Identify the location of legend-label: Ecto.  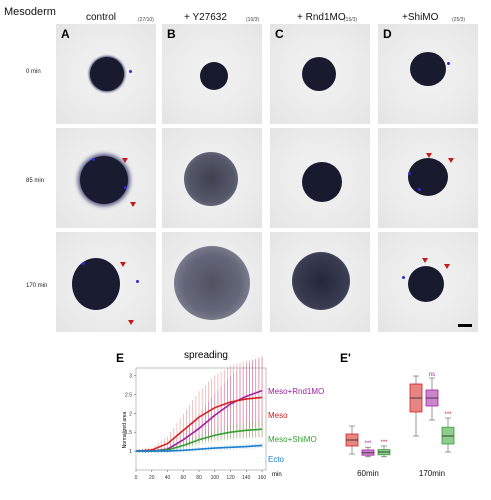
(276, 459).